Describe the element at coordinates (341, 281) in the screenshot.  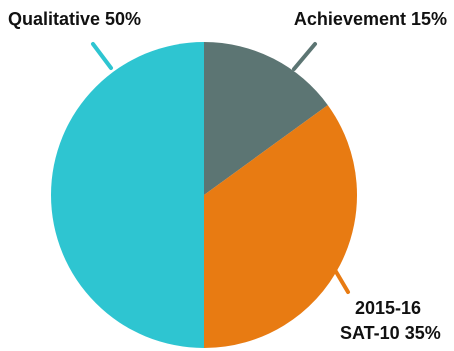
I see `leader-line-sat10` at that location.